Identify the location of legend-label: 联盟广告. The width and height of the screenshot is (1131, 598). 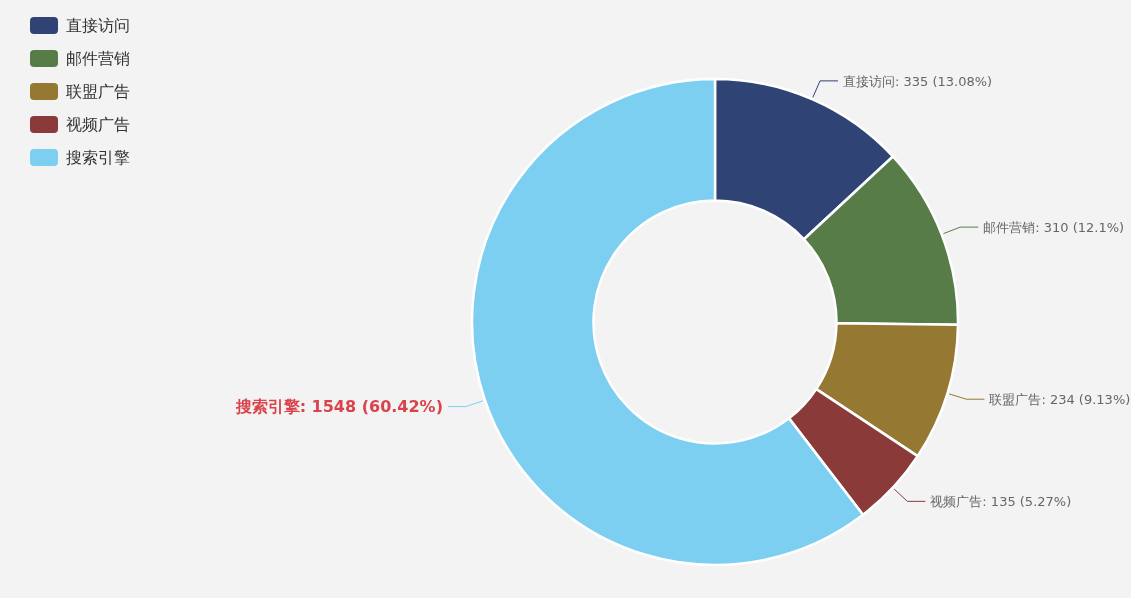
(98, 91).